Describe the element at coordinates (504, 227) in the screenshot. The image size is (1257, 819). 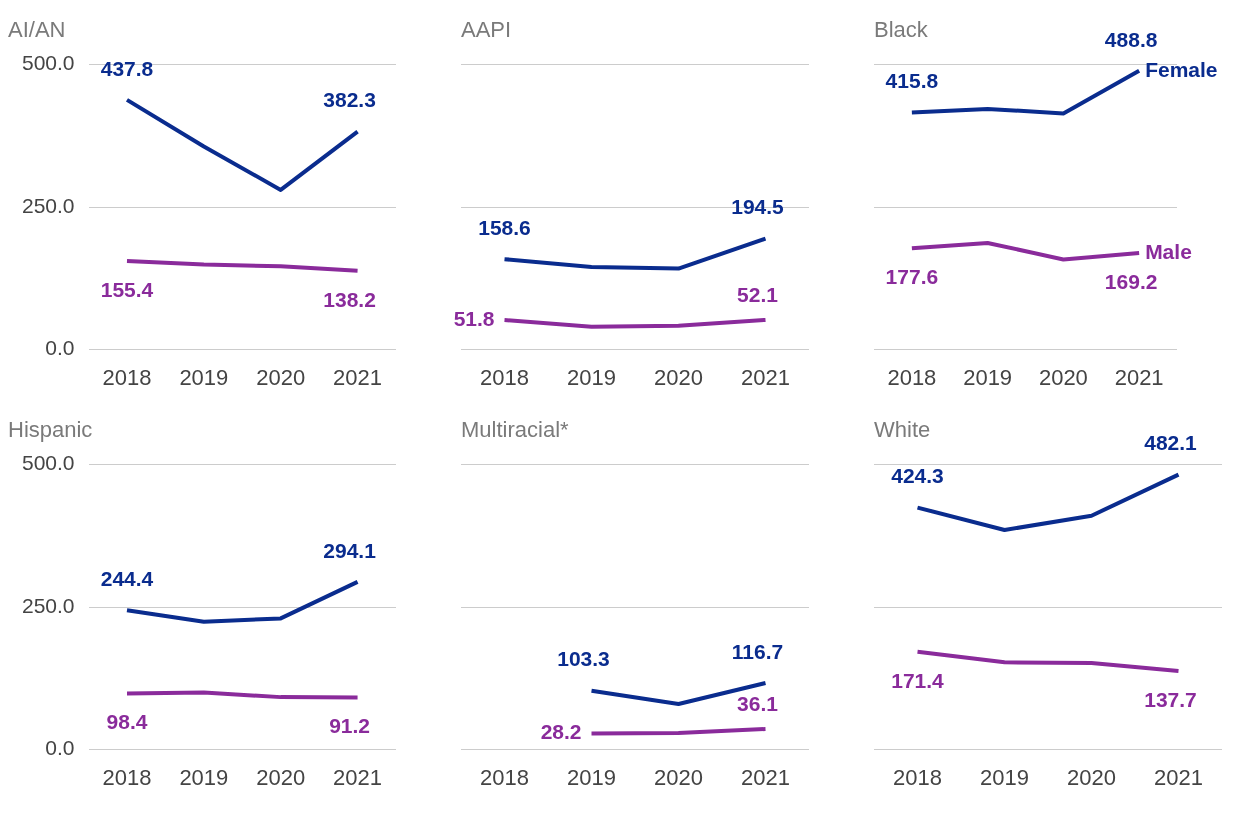
I see `data-label: 158.6` at that location.